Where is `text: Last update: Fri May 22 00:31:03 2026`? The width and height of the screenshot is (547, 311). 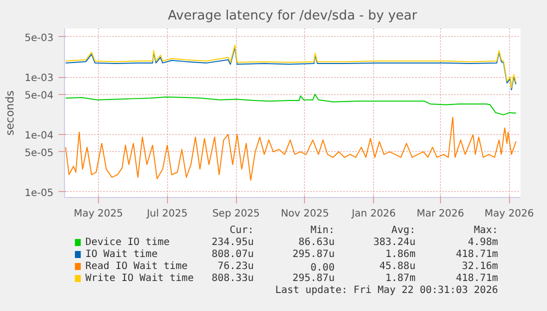
text: Last update: Fri May 22 00:31:03 2026 is located at coordinates (386, 290).